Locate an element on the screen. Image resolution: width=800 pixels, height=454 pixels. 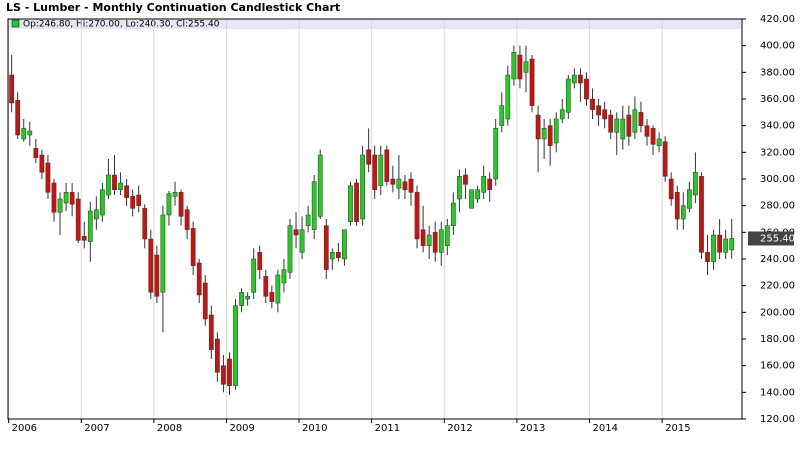
y-tick-label: 160.00 is located at coordinates (777, 366).